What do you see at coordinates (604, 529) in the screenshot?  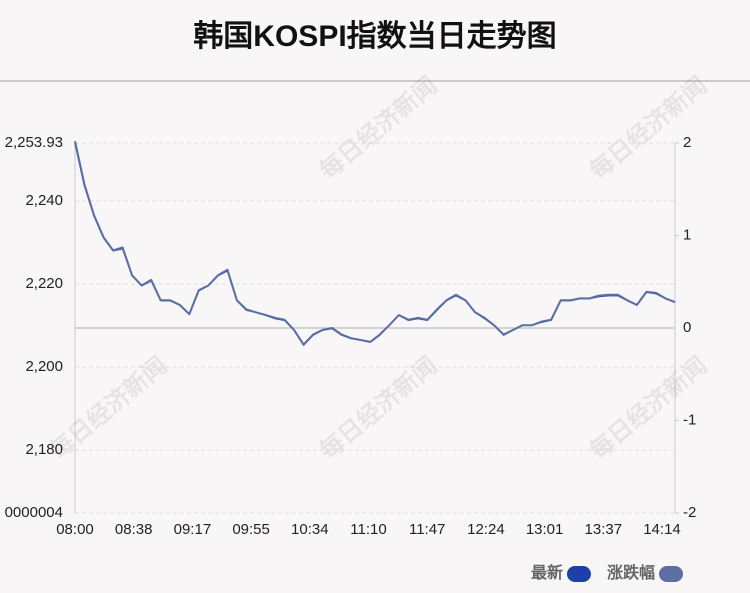 I see `x-tick-label: 13:37` at bounding box center [604, 529].